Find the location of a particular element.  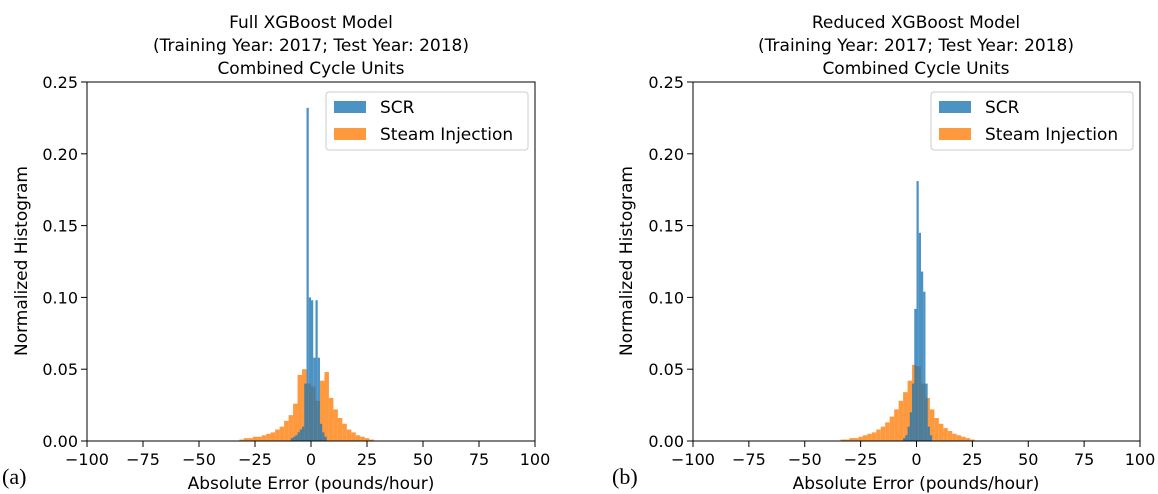

x-axis: −100 −75 −50 −25 0 25 50 75 100 is located at coordinates (307, 455).